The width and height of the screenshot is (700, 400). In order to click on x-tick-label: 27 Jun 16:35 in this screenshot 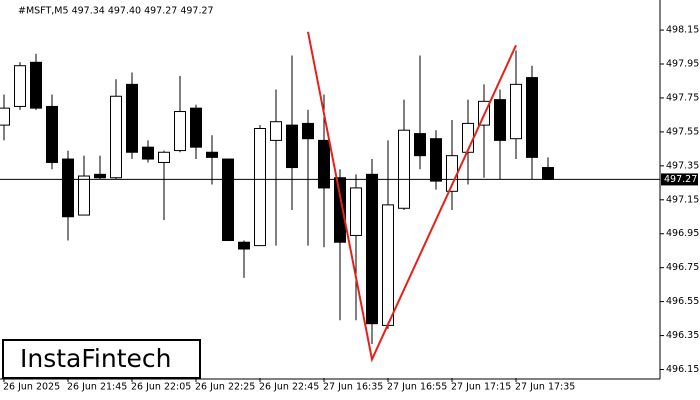, I will do `click(353, 387)`.